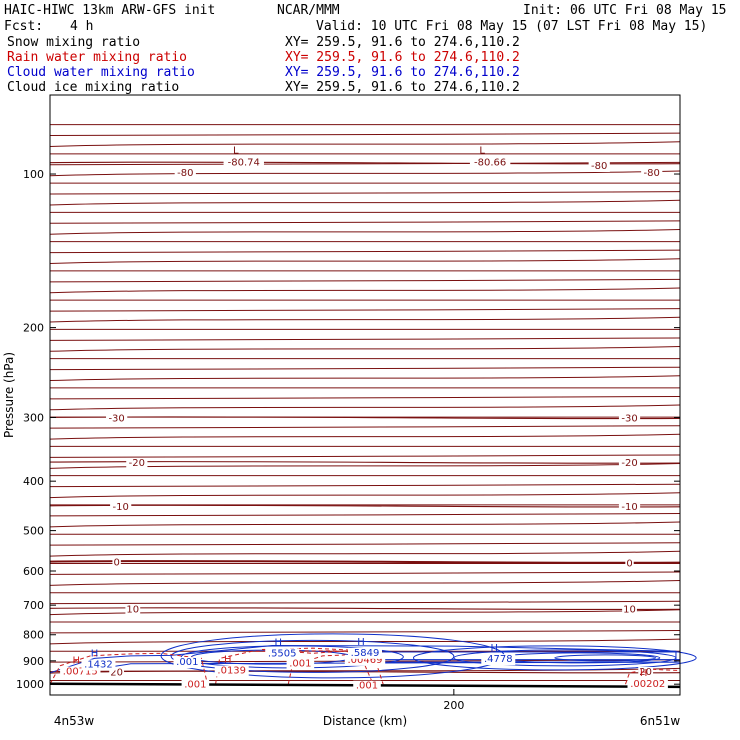 Image resolution: width=740 pixels, height=740 pixels. Describe the element at coordinates (30, 684) in the screenshot. I see `y-tick-label: 1000` at that location.